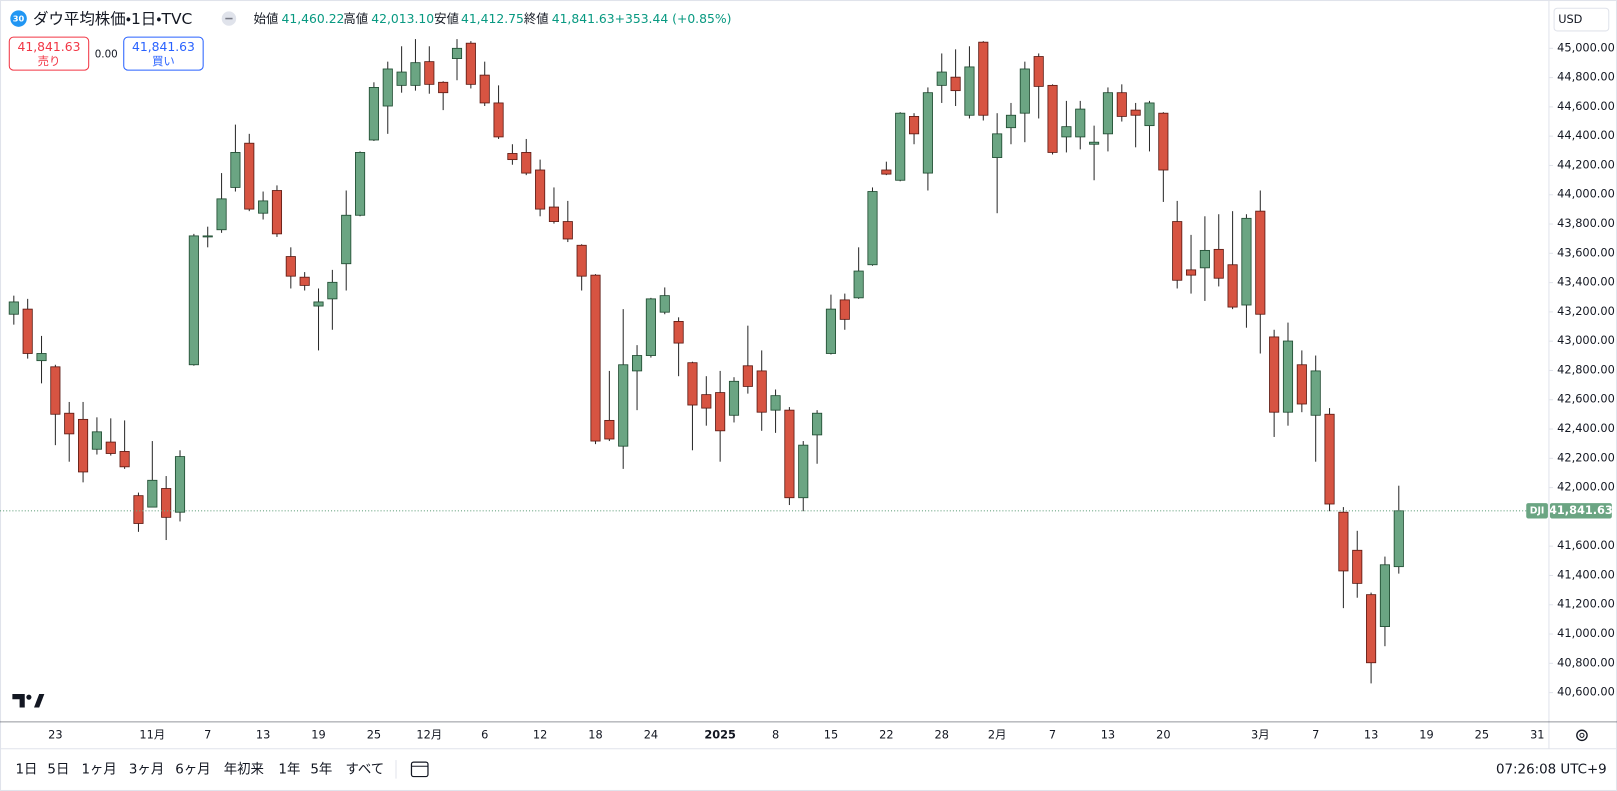 This screenshot has width=1617, height=791. I want to click on symbol-title: ダウ平均株価・1日・TVC, so click(112, 19).